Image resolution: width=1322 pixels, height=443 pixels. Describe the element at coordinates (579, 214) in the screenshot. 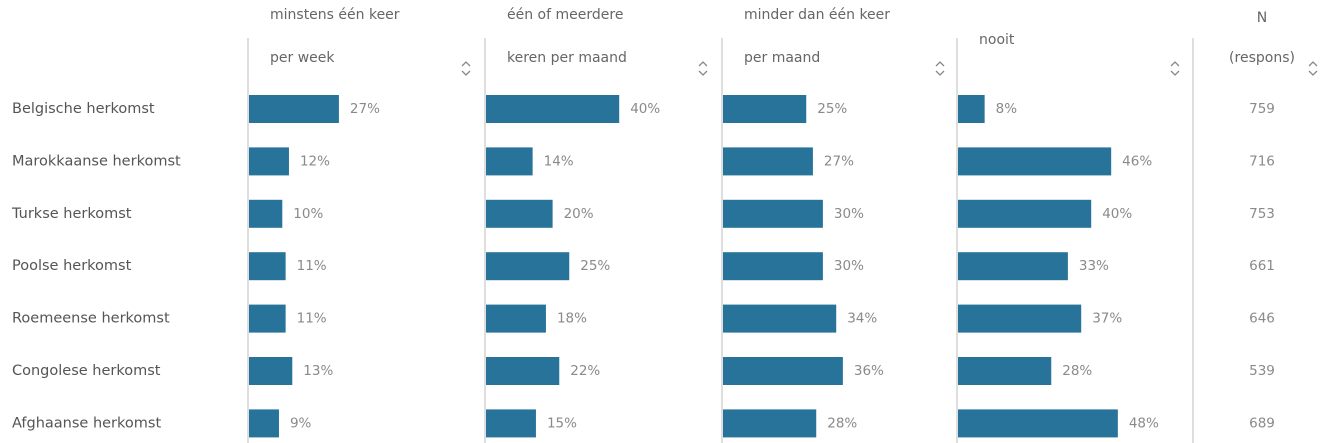

I see `value-label: 20%` at that location.